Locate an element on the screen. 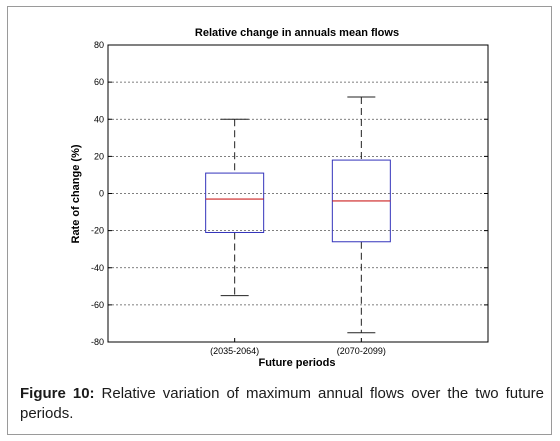 Image resolution: width=560 pixels, height=441 pixels. y-tick-label: -80 is located at coordinates (97, 342).